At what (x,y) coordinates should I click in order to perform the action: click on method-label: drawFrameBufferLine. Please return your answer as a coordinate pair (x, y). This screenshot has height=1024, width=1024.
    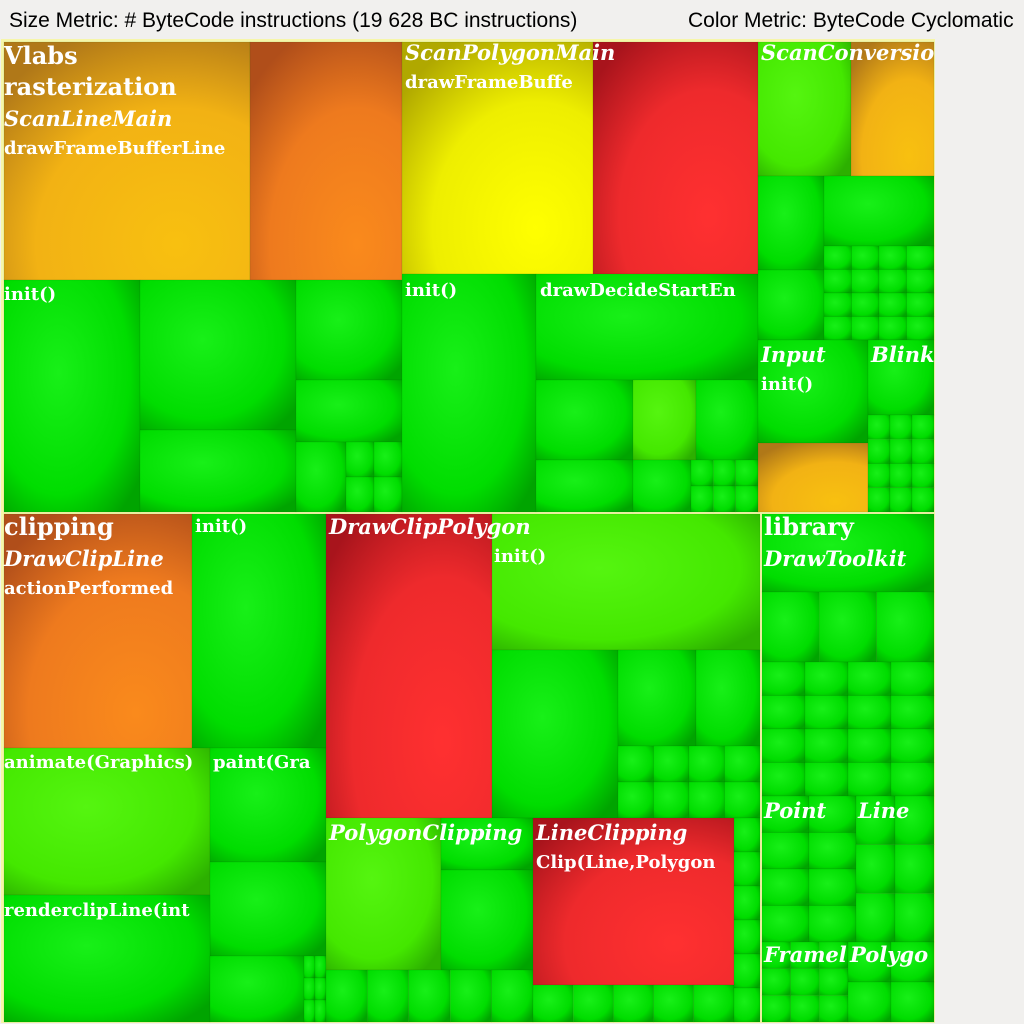
    Looking at the image, I should click on (114, 148).